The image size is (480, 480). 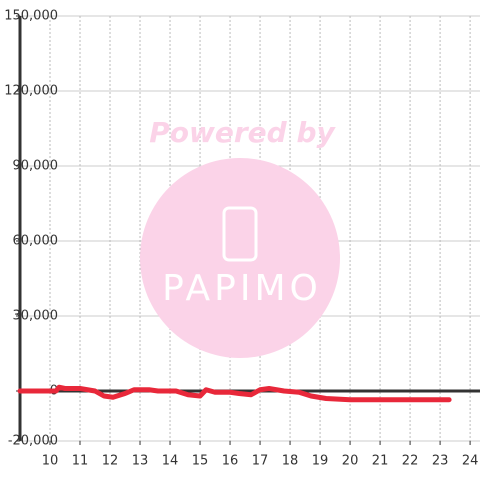 What do you see at coordinates (240, 234) in the screenshot?
I see `logo-icon` at bounding box center [240, 234].